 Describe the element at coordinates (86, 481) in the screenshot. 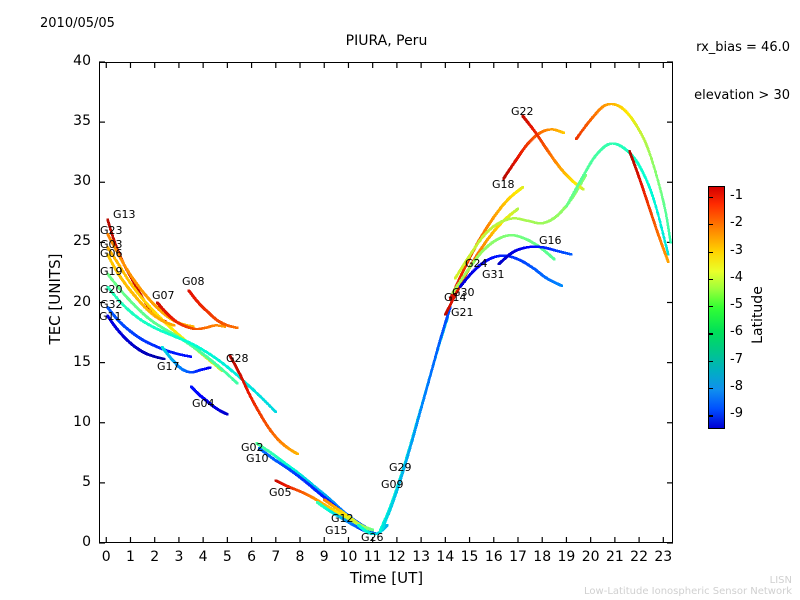

I see `y-tick-label: 5` at that location.